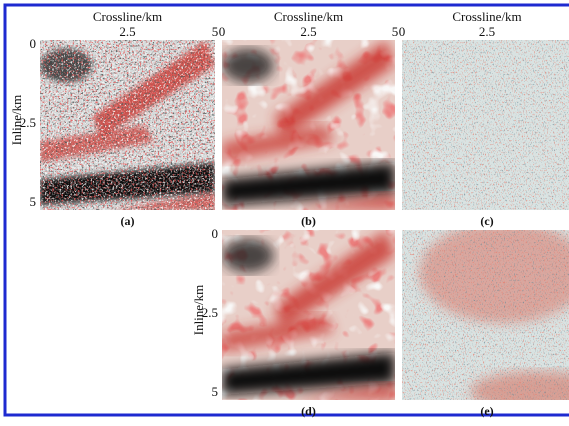 The image size is (569, 426). I want to click on caption: (c), so click(486, 221).